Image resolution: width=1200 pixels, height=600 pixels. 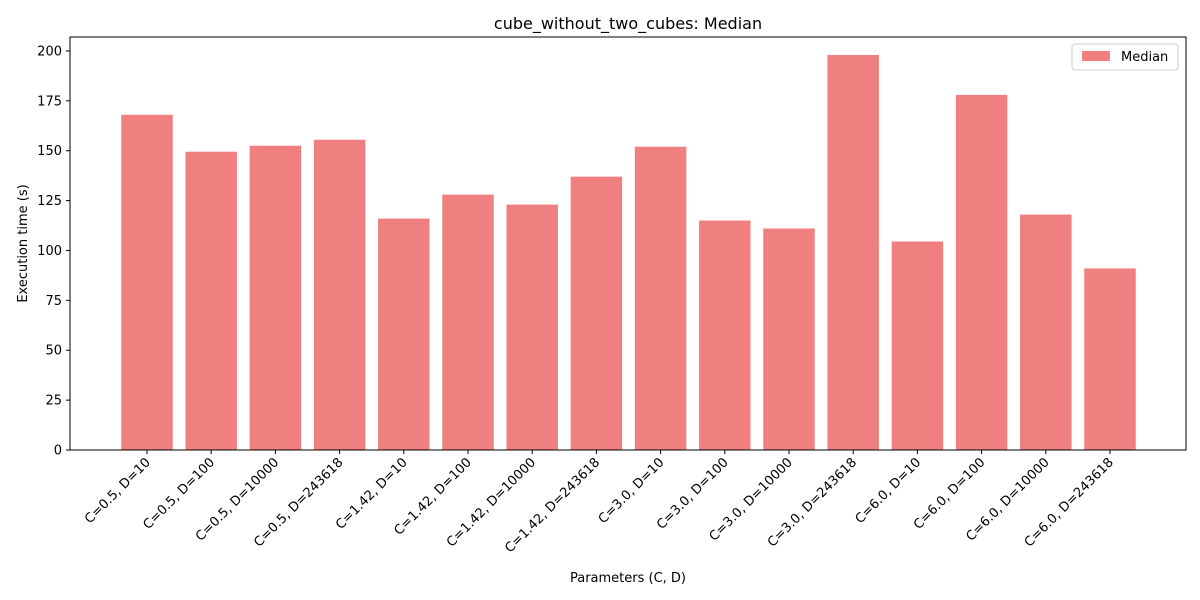 I want to click on y-tick-label: 175, so click(x=49, y=101).